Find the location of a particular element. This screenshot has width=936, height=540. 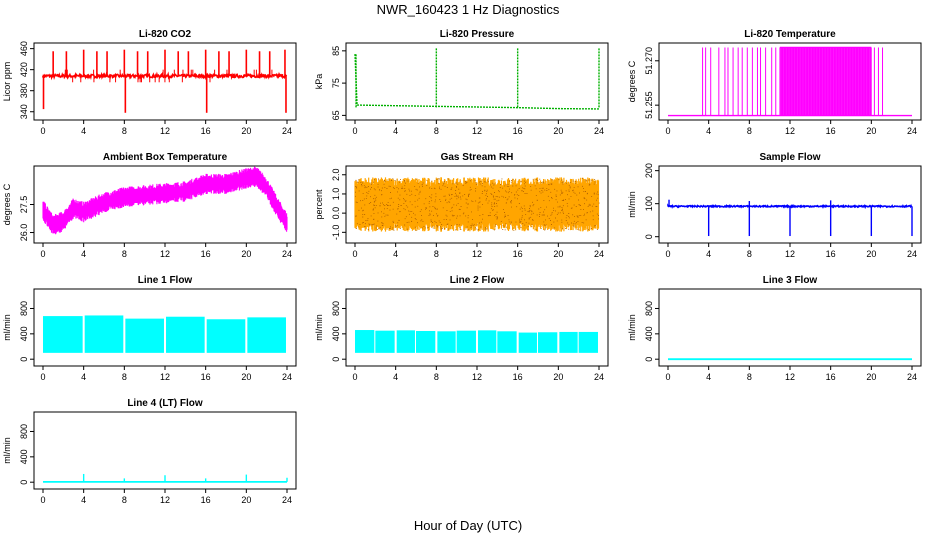

panel-5: Sample Flow 0 4 8 12 16 20 24 0 100 200 ml/min is located at coordinates (774, 205).